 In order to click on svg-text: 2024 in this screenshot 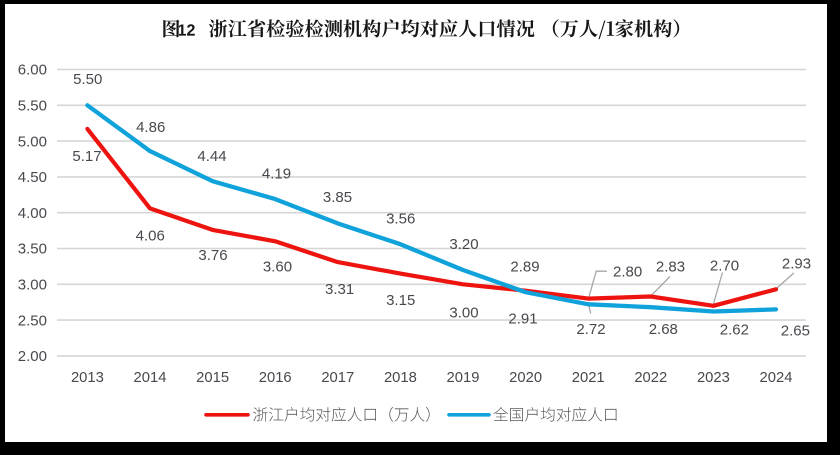, I will do `click(776, 378)`.